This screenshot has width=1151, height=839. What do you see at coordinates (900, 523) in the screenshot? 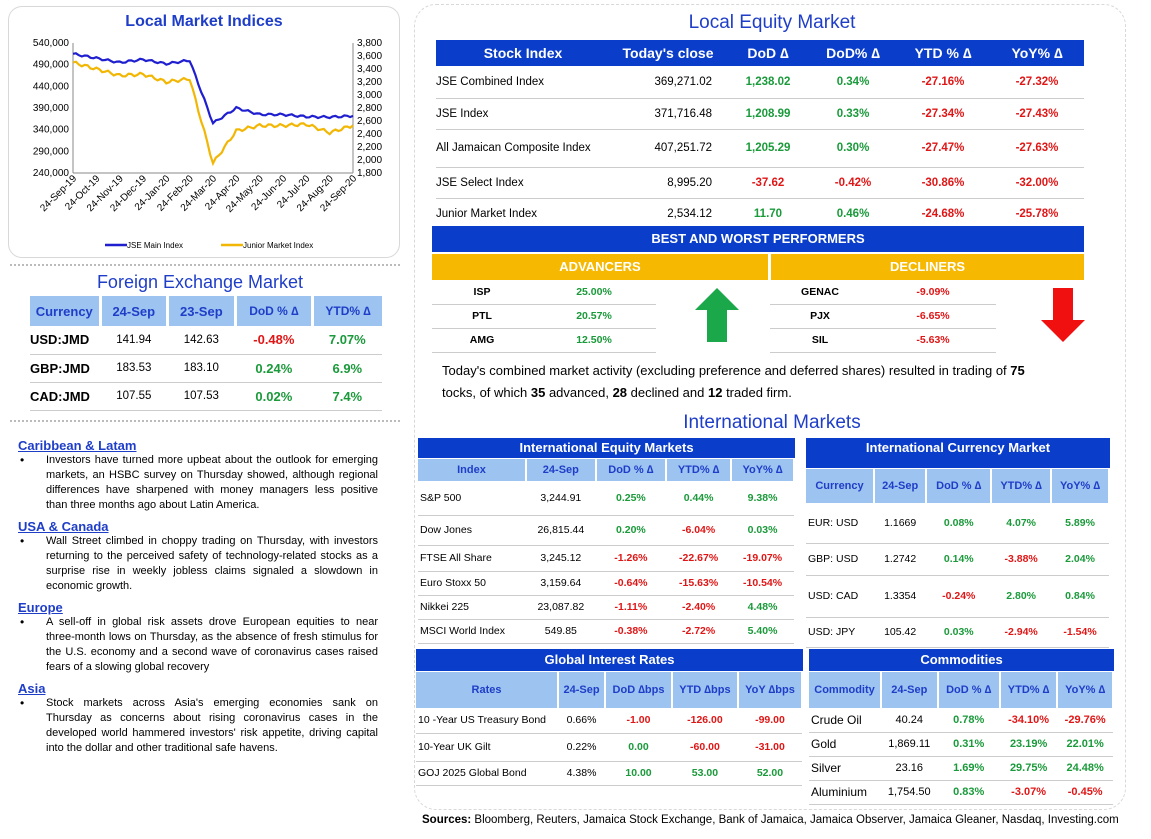
I see `currency-value: 1.1669` at bounding box center [900, 523].